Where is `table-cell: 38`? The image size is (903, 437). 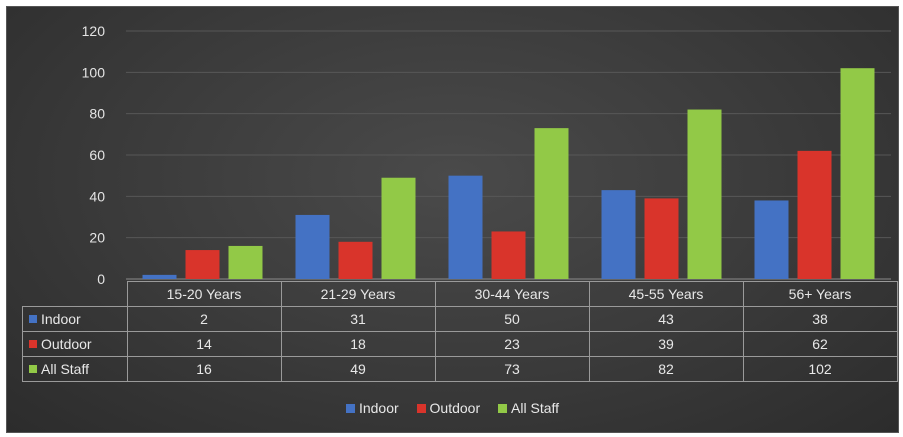 table-cell: 38 is located at coordinates (820, 319).